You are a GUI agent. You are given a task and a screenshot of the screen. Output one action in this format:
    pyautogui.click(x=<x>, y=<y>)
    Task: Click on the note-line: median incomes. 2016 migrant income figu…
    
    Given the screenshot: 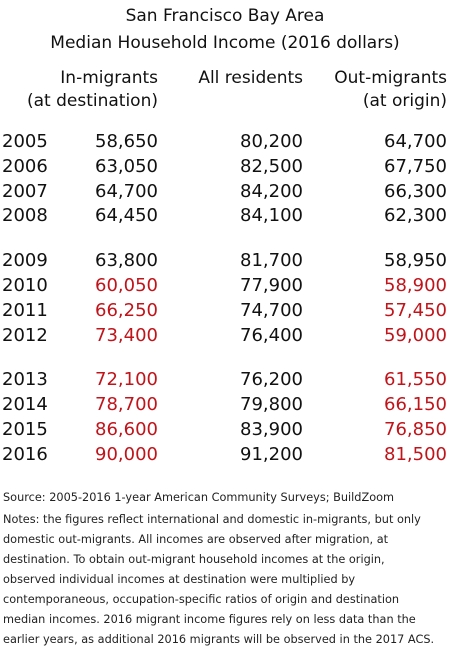 What is the action you would take?
    pyautogui.click(x=209, y=619)
    